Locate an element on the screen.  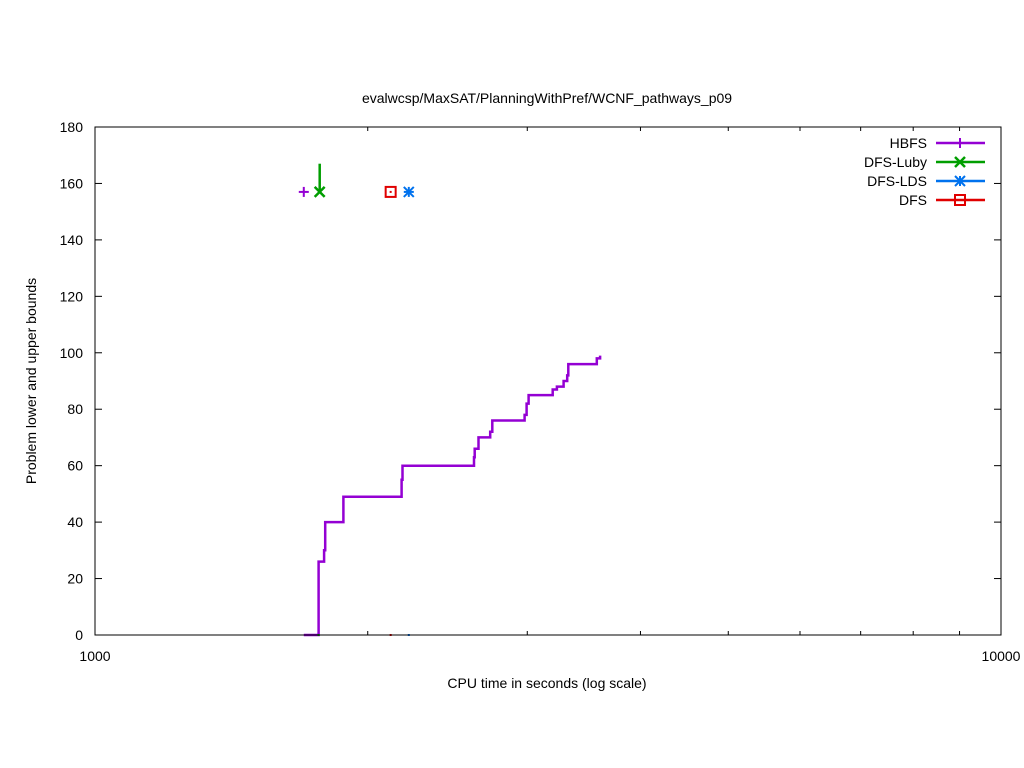
legend-marker-dfs-lds is located at coordinates (960, 181).